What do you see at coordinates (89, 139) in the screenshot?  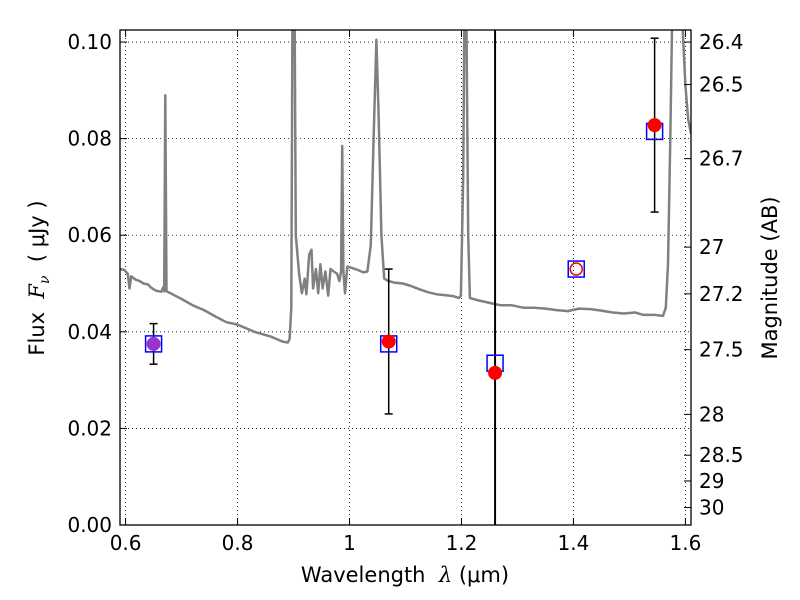 I see `y-tick-label: 0.08` at bounding box center [89, 139].